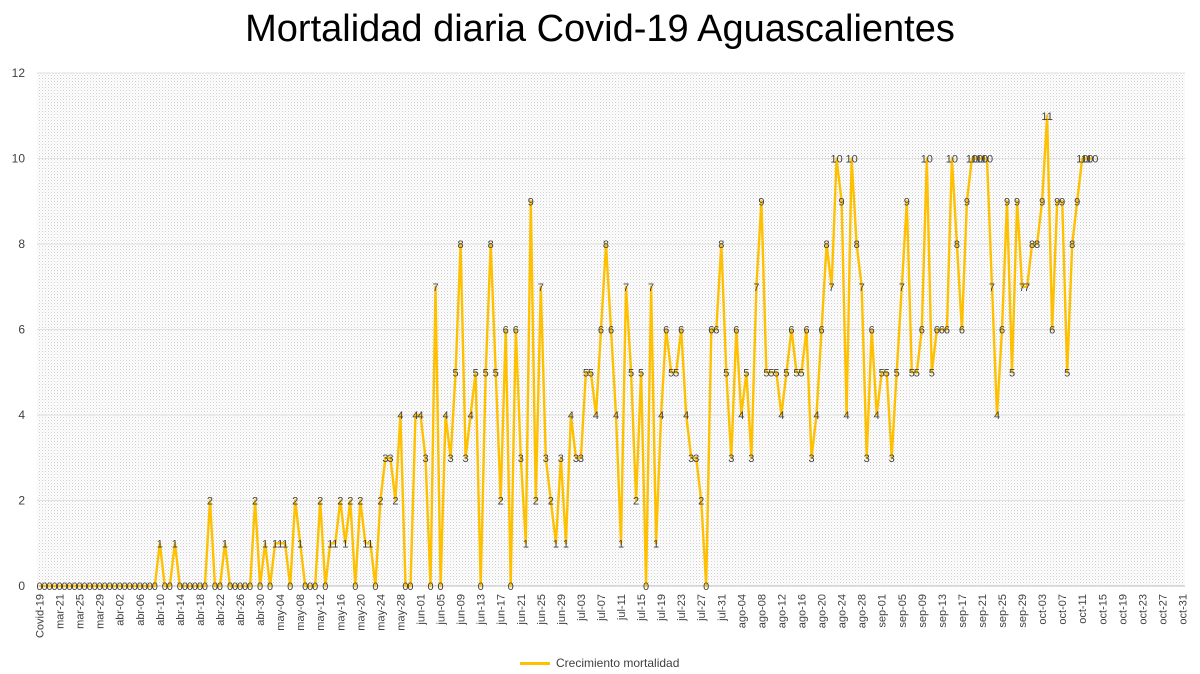  What do you see at coordinates (562, 610) in the screenshot?
I see `x-tick-label: jun-29` at bounding box center [562, 610].